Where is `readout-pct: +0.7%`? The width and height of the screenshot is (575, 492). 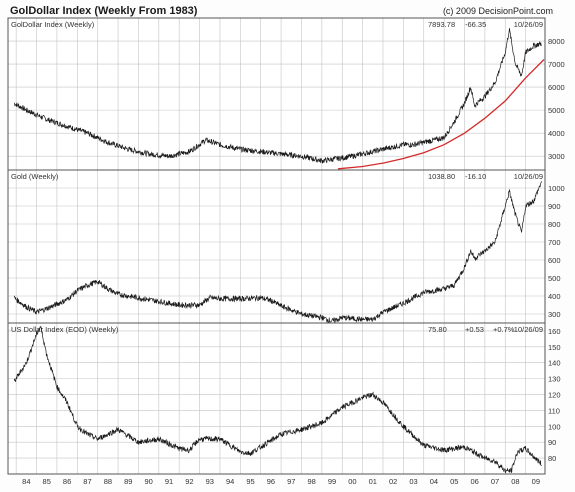
readout-pct: +0.7% is located at coordinates (504, 329).